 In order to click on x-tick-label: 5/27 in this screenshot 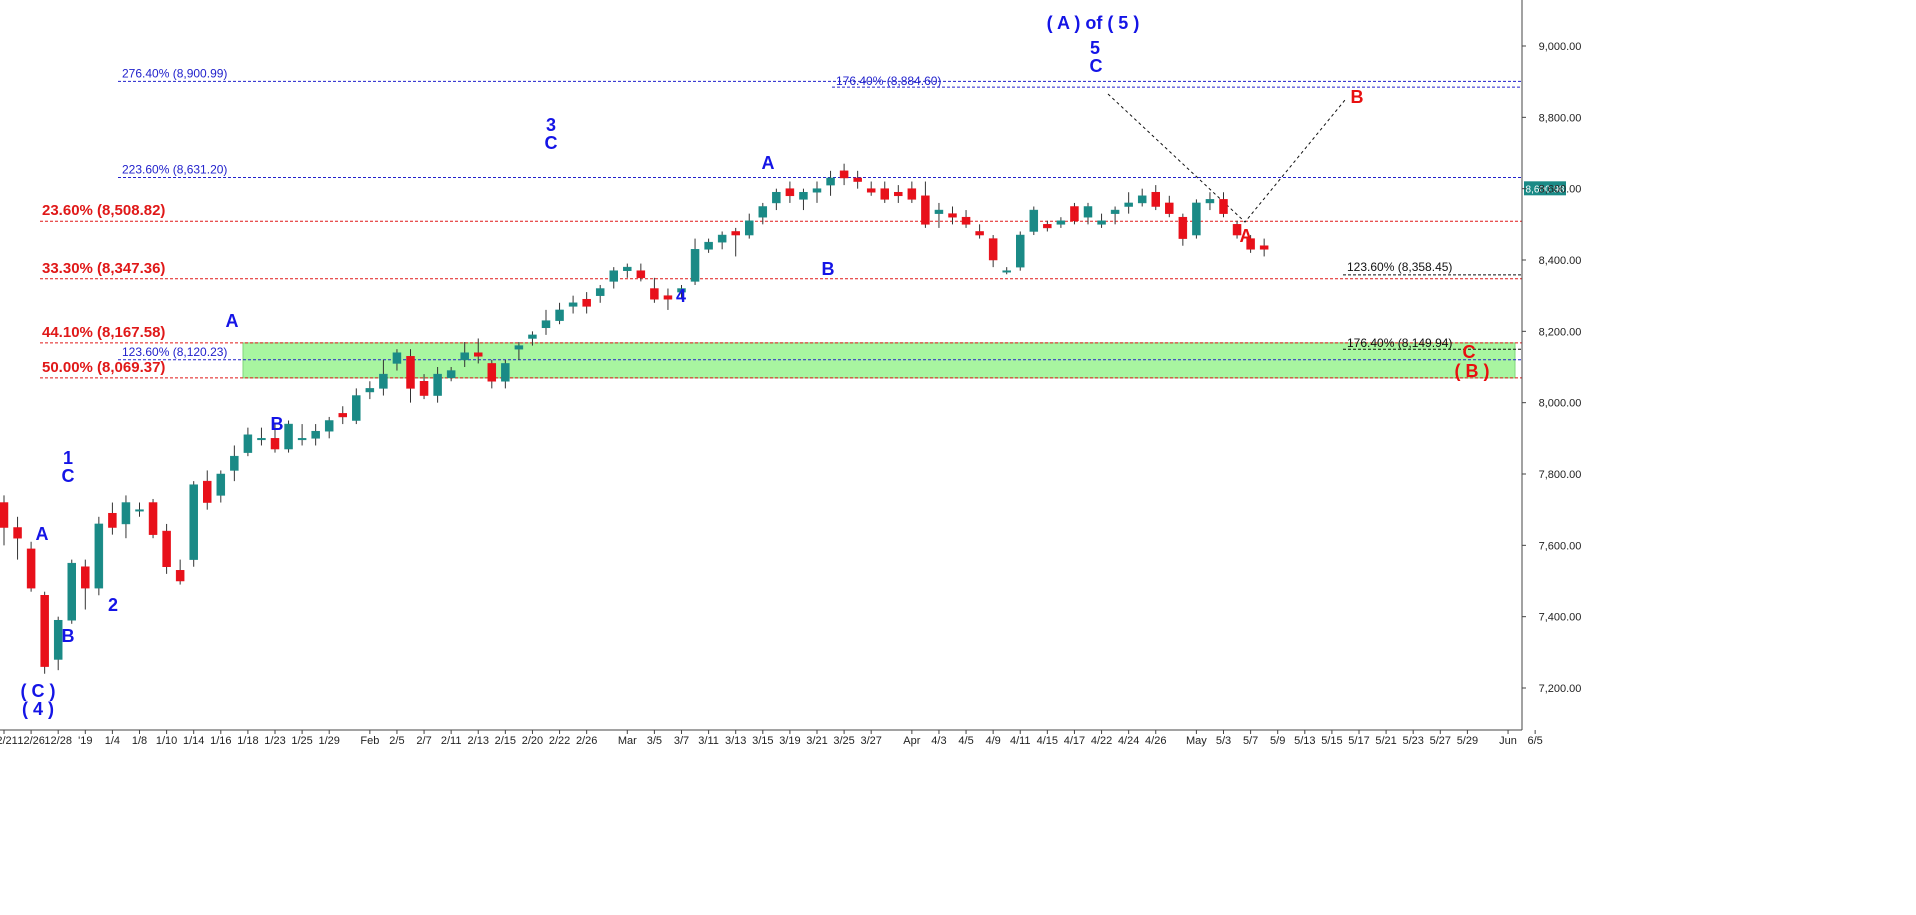, I will do `click(1440, 741)`.